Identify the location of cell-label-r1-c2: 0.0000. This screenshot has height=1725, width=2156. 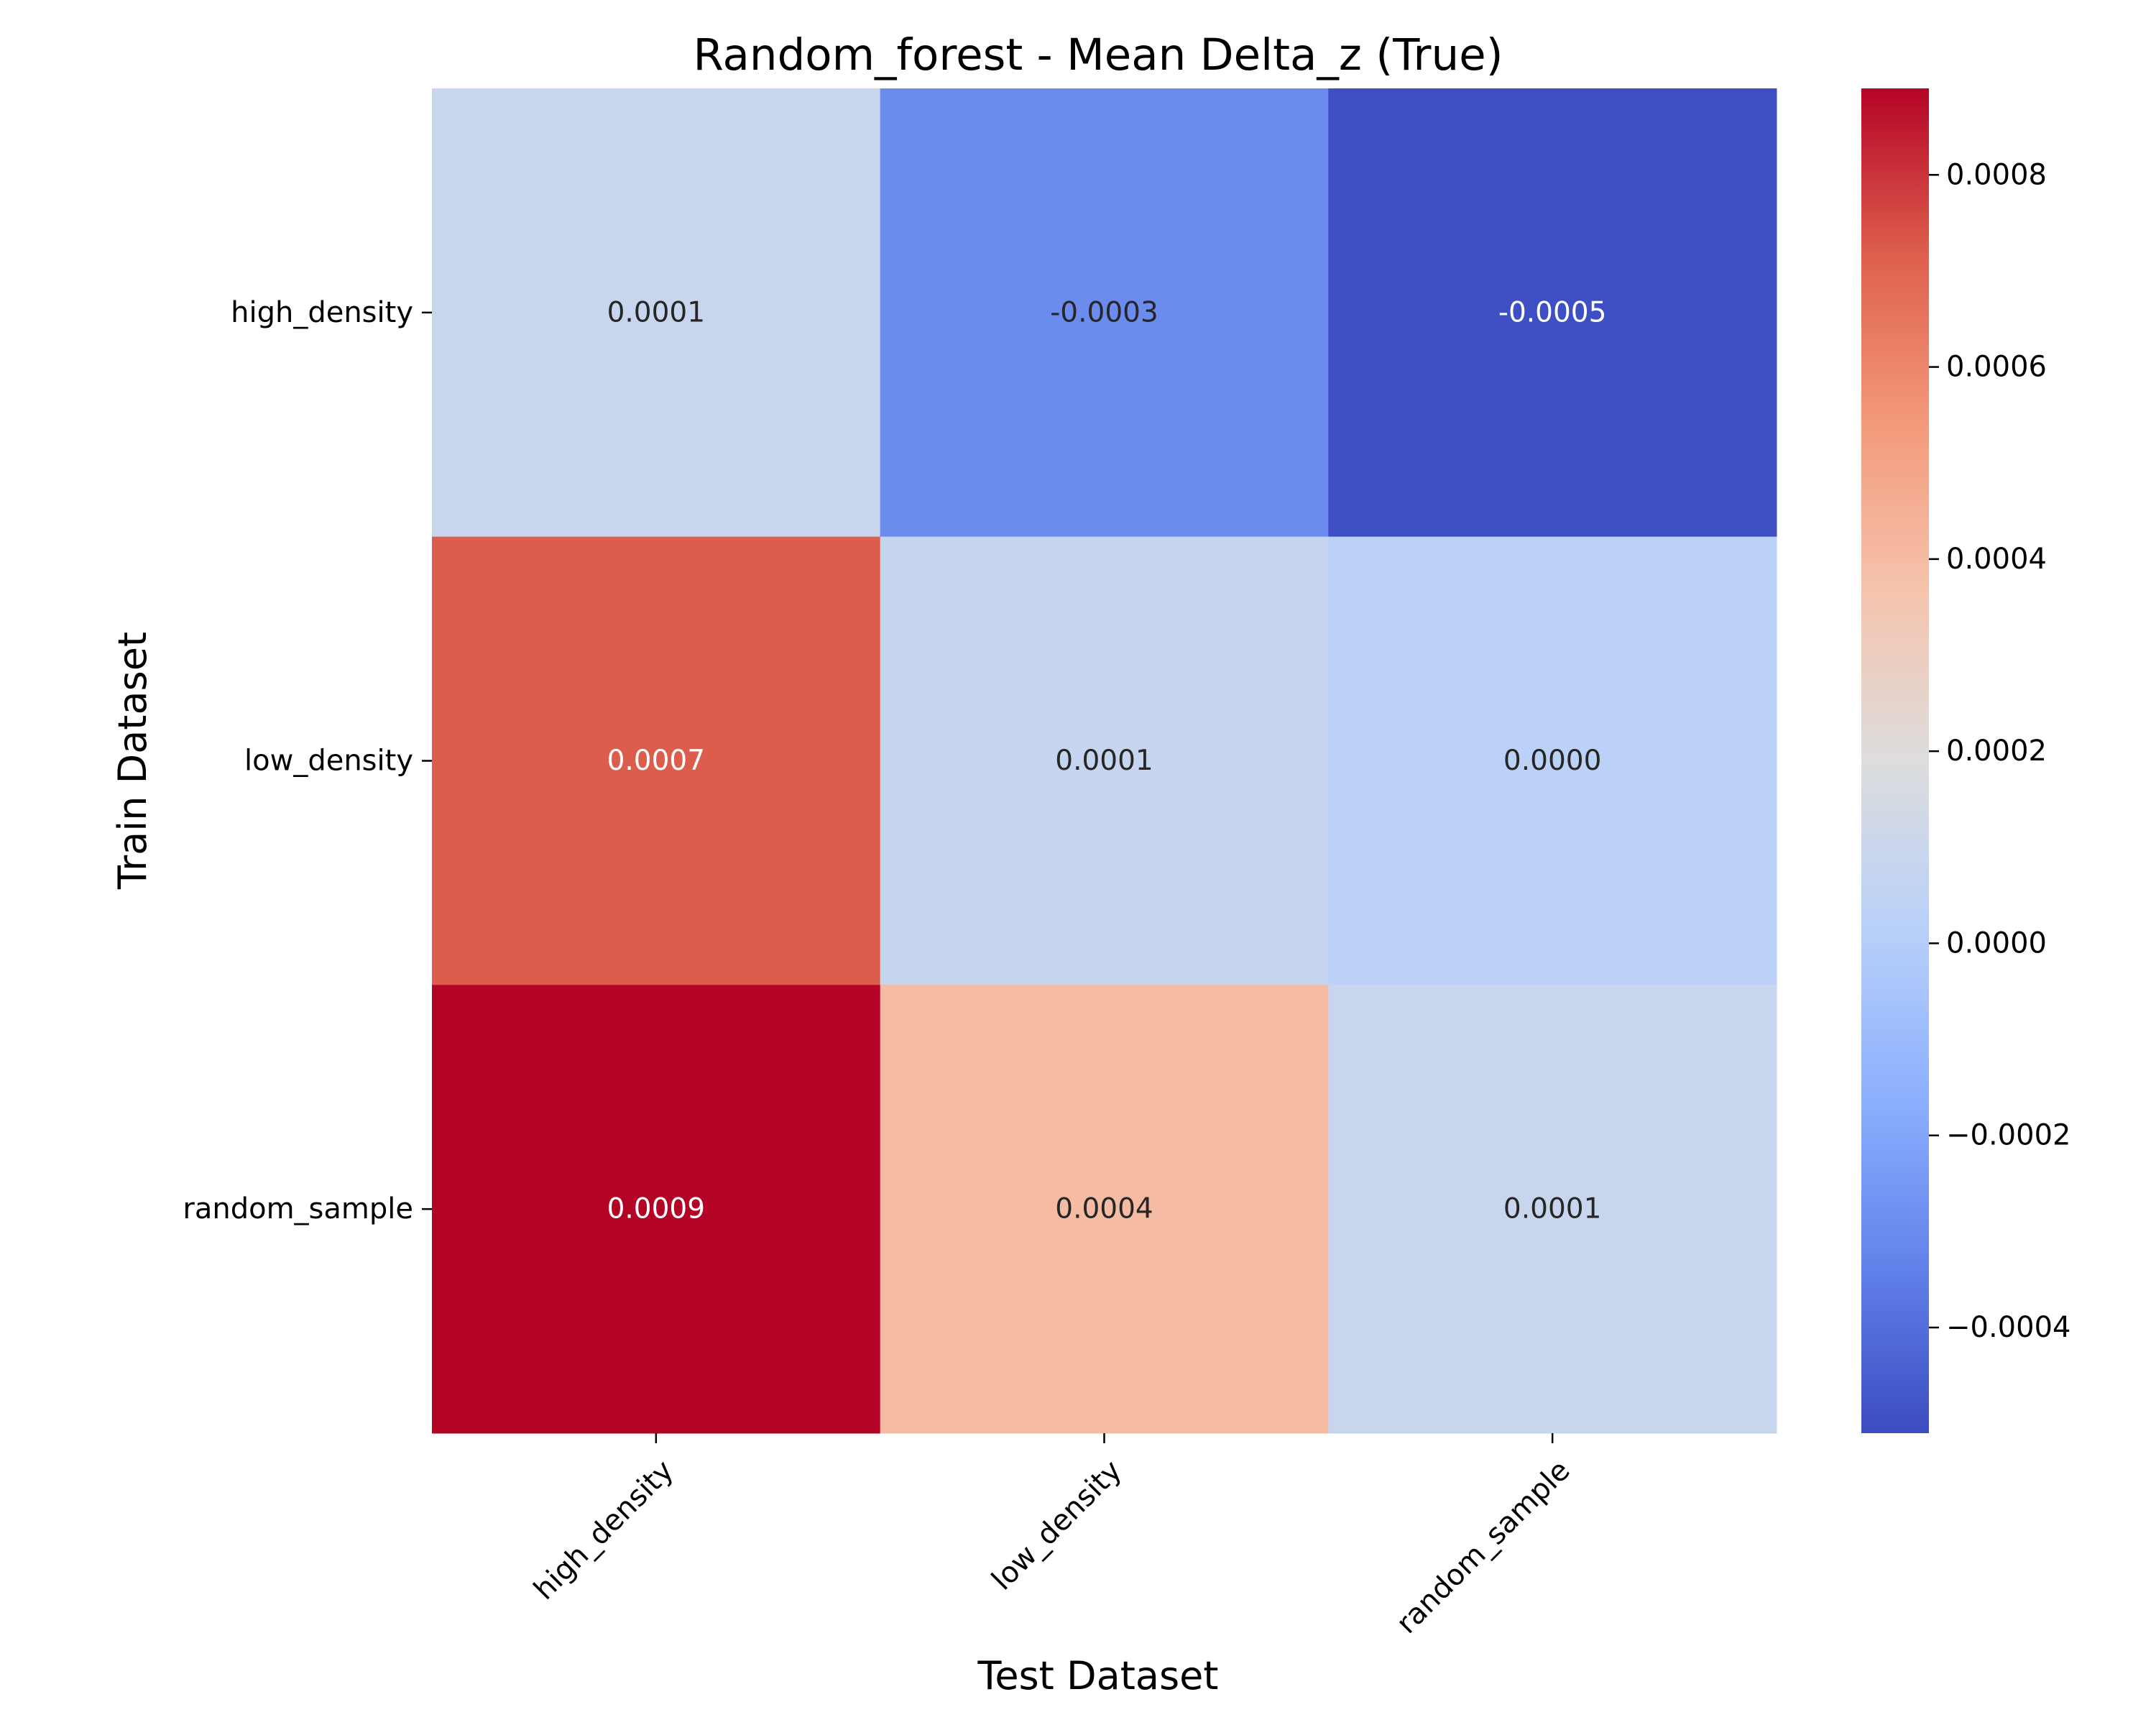
(1552, 761).